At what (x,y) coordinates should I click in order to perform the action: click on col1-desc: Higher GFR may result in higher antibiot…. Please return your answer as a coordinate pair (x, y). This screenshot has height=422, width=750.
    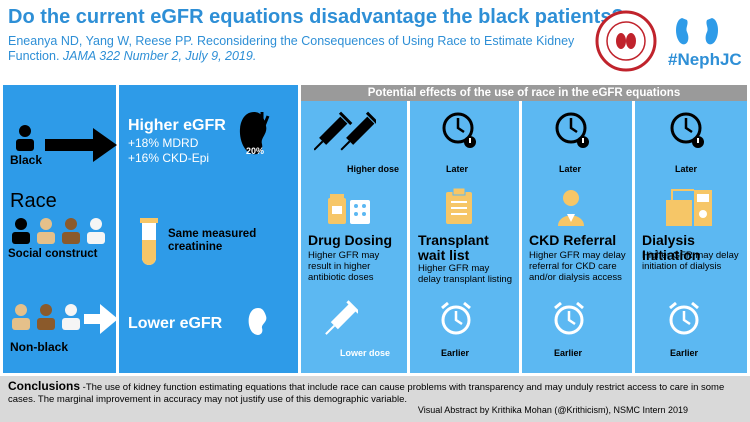
    Looking at the image, I should click on (344, 266).